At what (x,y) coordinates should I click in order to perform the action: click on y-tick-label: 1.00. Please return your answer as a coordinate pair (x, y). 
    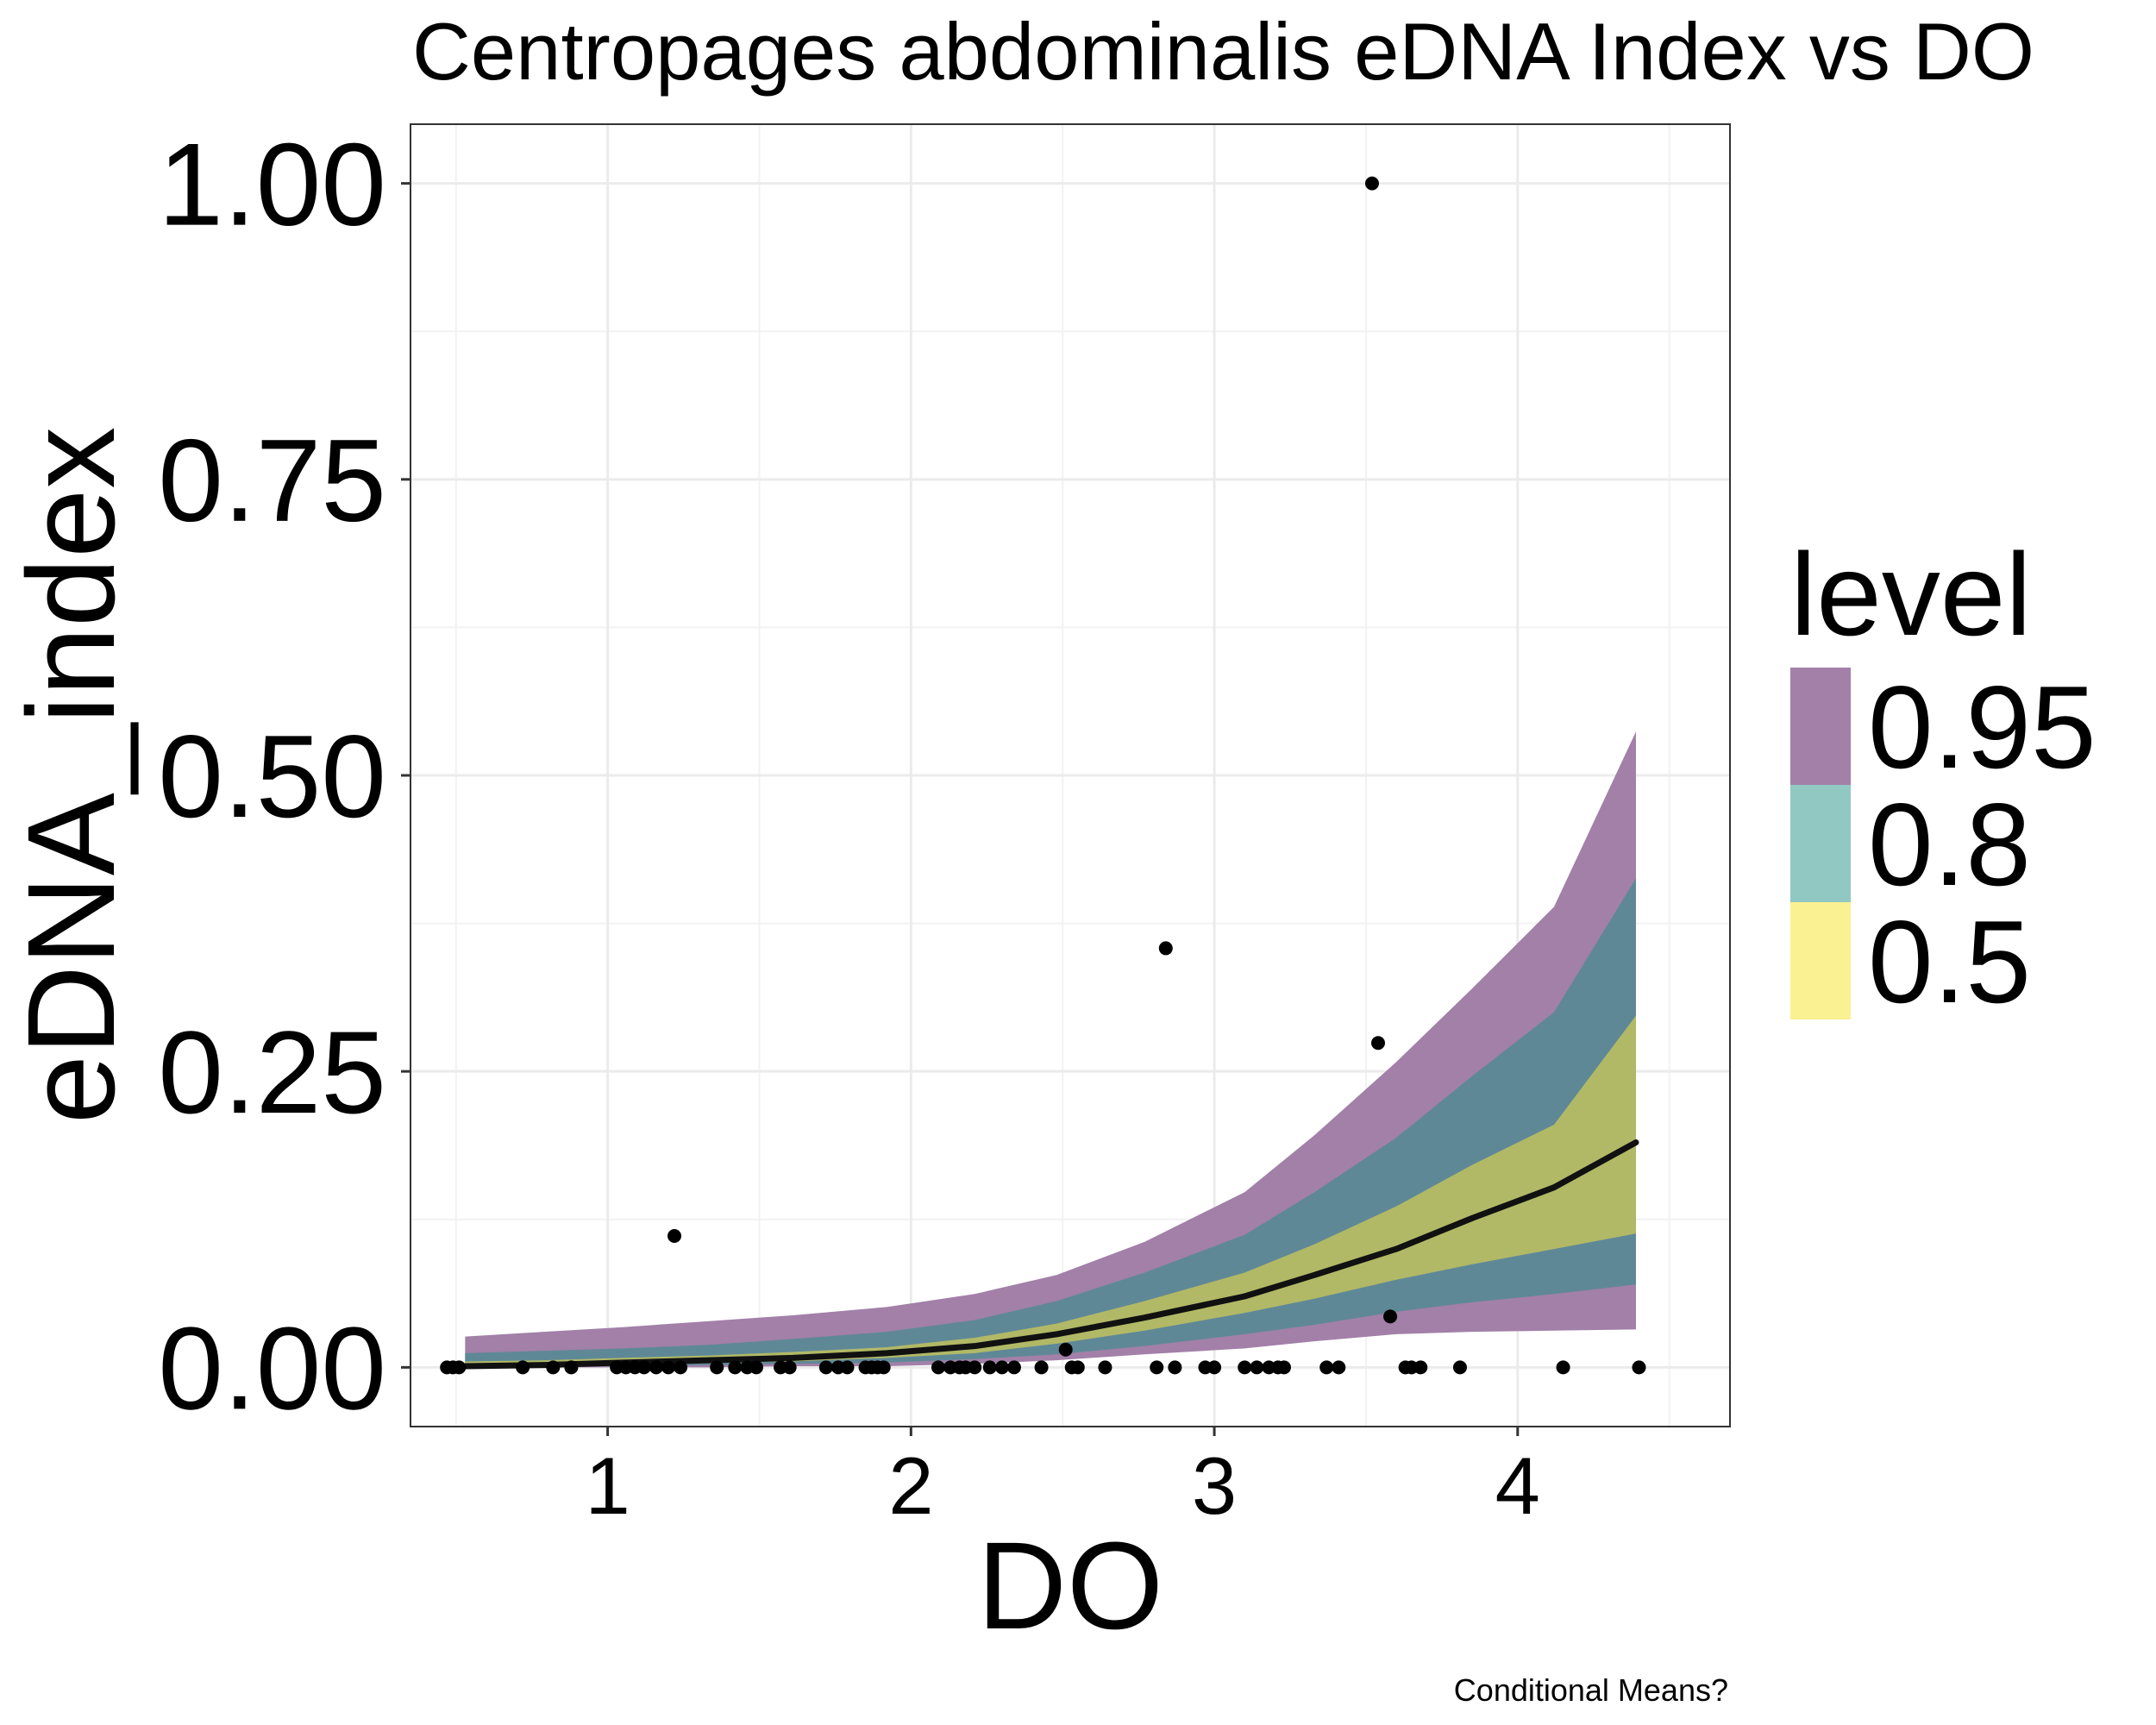
    Looking at the image, I should click on (272, 184).